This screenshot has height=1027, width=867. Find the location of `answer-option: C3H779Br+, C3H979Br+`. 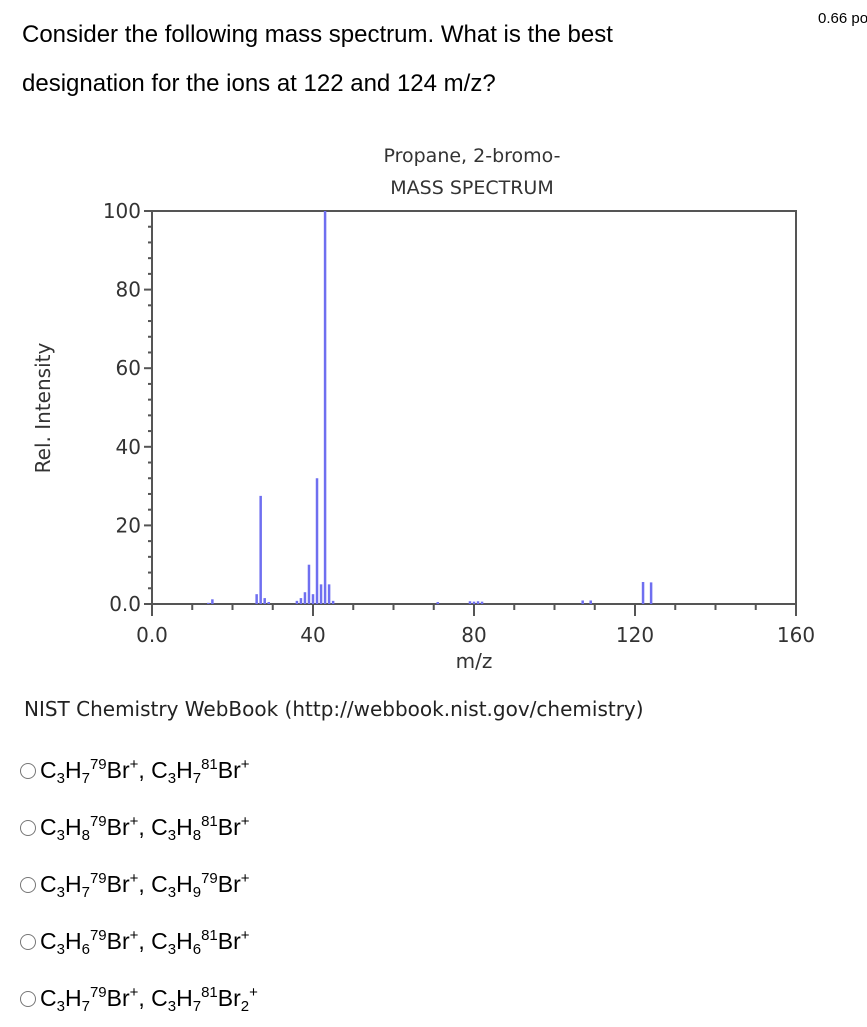

answer-option: C3H779Br+, C3H979Br+ is located at coordinates (139, 884).